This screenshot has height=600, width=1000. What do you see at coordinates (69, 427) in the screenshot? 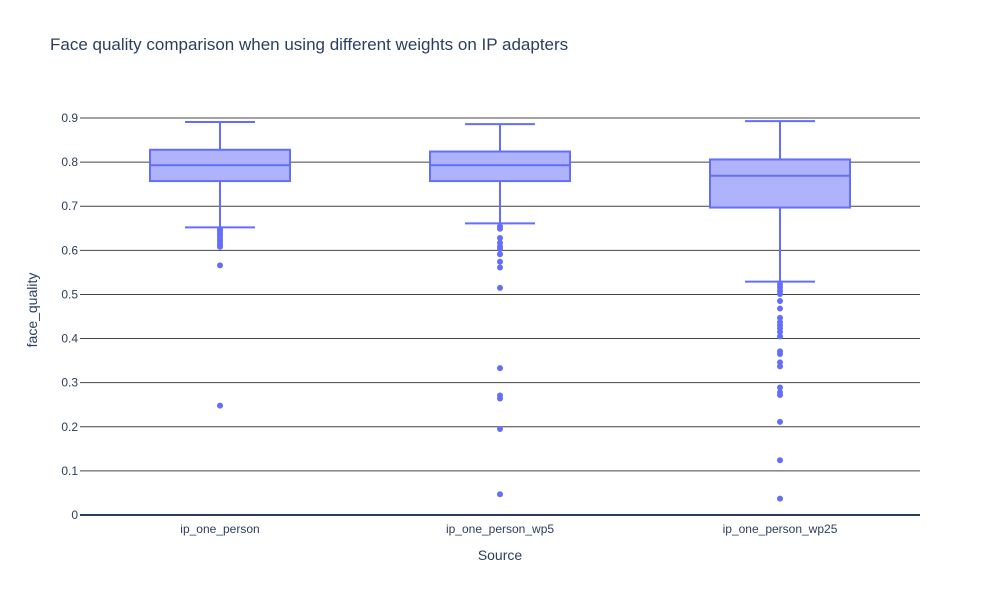
I see `y-tick-label: 0.2` at bounding box center [69, 427].